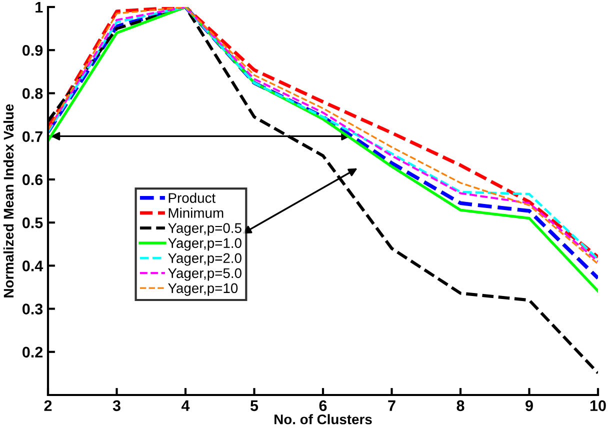  I want to click on x-tick-label: 2, so click(48, 405).